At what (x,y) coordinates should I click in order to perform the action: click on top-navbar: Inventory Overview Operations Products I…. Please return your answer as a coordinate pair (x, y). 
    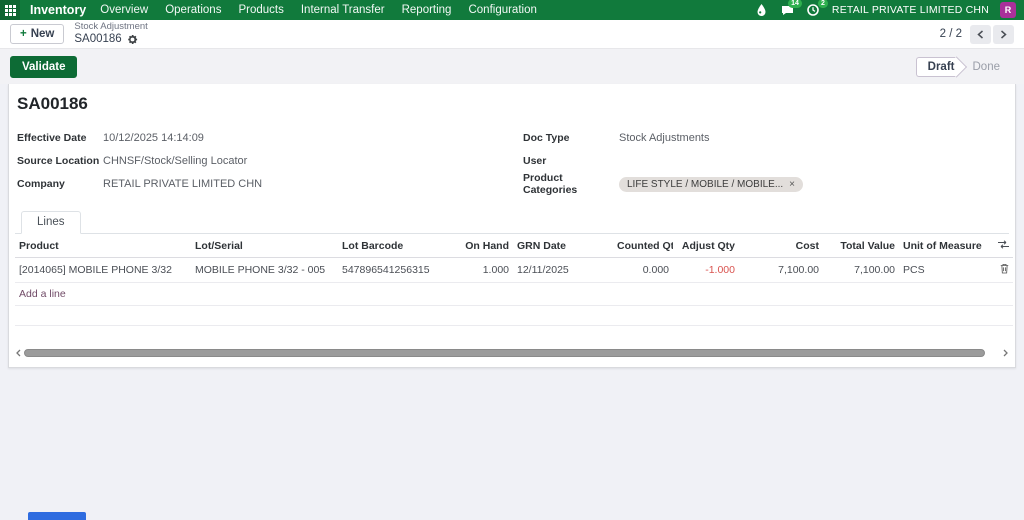
    Looking at the image, I should click on (512, 10).